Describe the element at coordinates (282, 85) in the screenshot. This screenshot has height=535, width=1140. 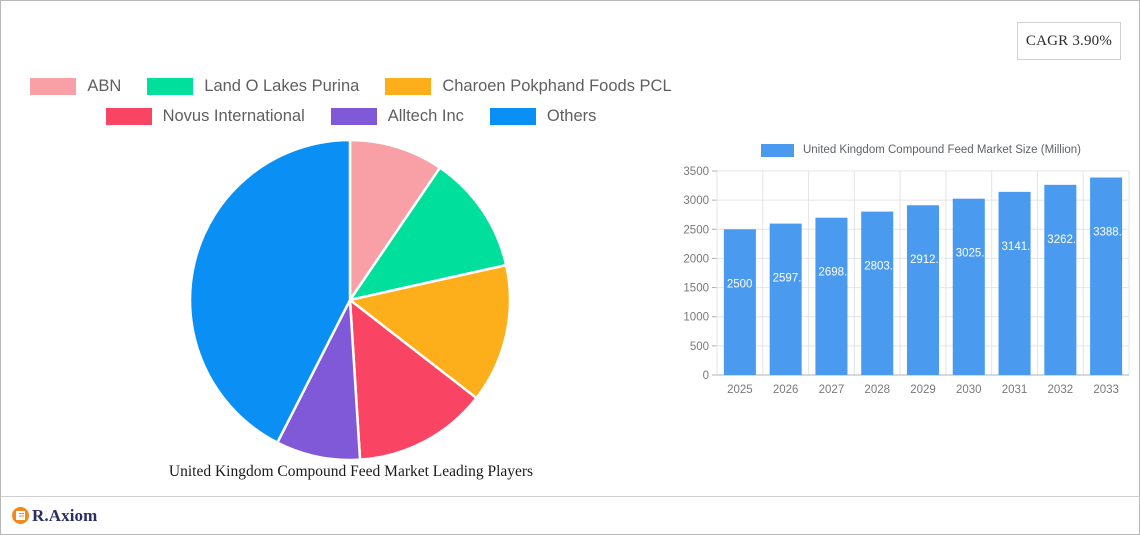
I see `legend-label-land-o-lakes-purina: Land O Lakes Purina` at that location.